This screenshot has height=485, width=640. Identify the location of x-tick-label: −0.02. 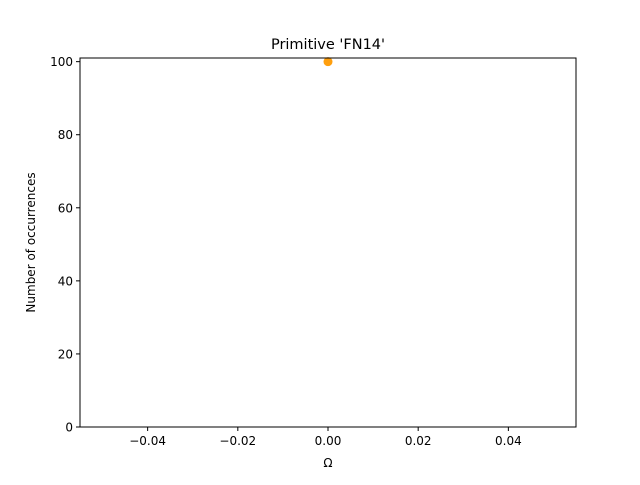
(237, 441).